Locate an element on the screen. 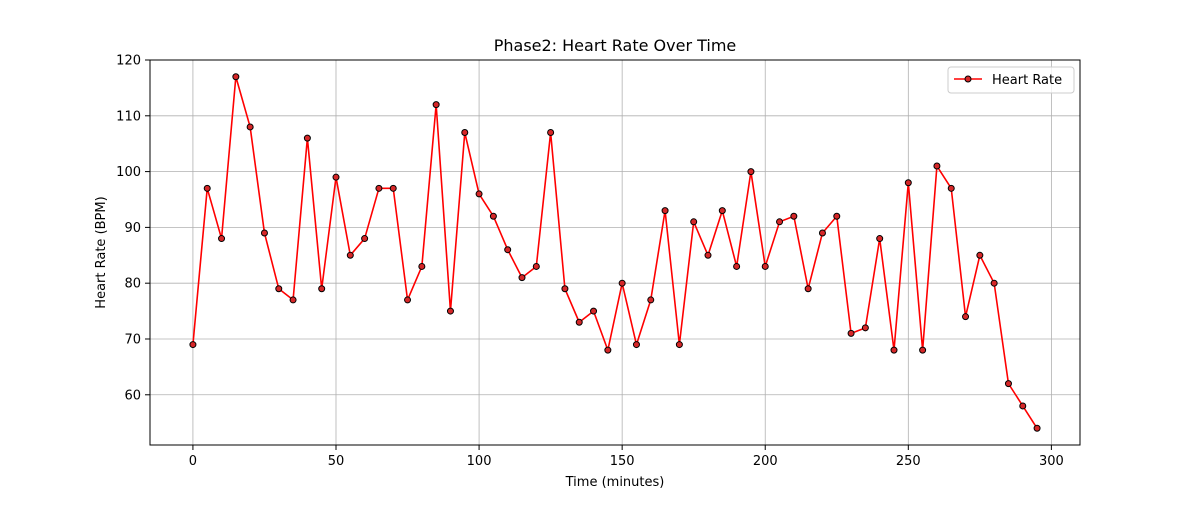 This screenshot has height=505, width=1200. legend-box is located at coordinates (1011, 80).